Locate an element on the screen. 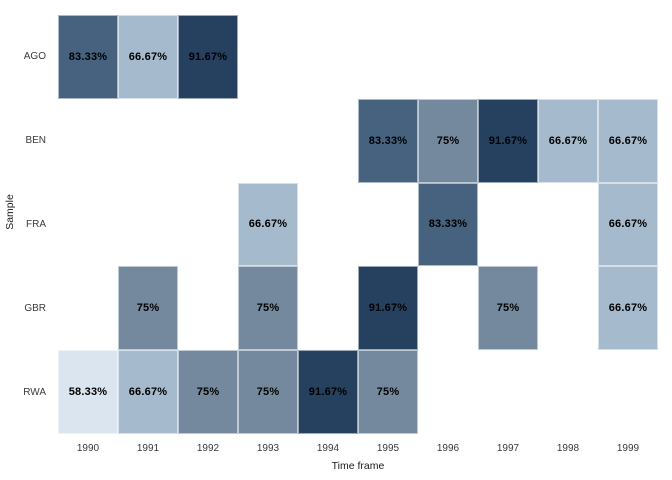 This screenshot has height=480, width=672. x-axis-labels: 1990 1991 1992 1993 1994 1995 1996 1997 1998 1999 is located at coordinates (358, 448).